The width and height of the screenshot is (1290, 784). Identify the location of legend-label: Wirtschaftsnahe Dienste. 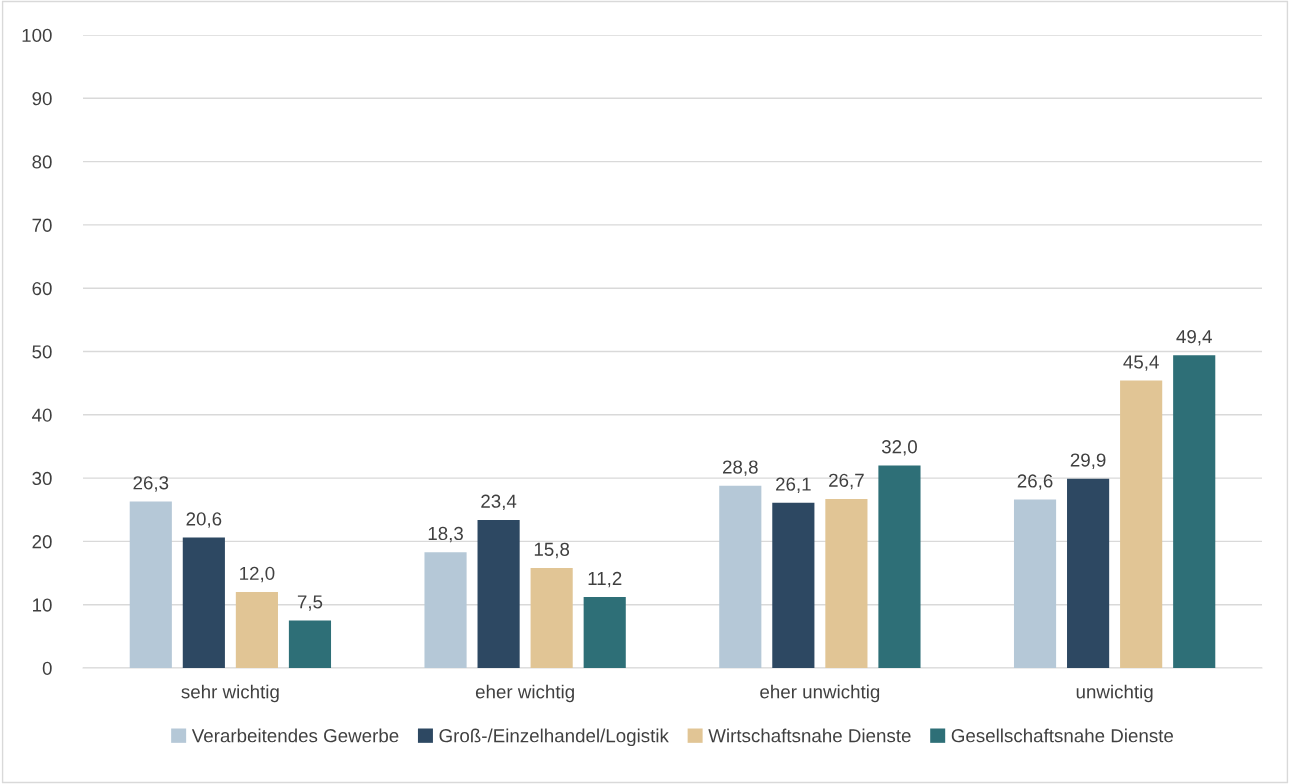
(809, 735).